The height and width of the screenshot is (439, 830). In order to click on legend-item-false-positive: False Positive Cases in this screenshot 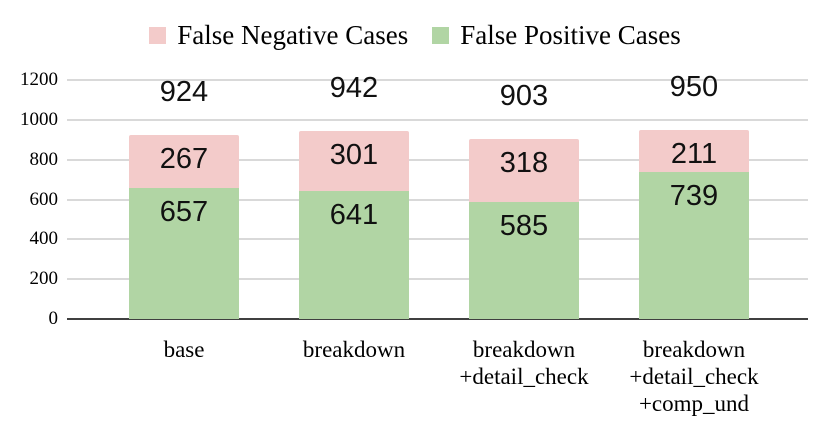, I will do `click(556, 34)`.